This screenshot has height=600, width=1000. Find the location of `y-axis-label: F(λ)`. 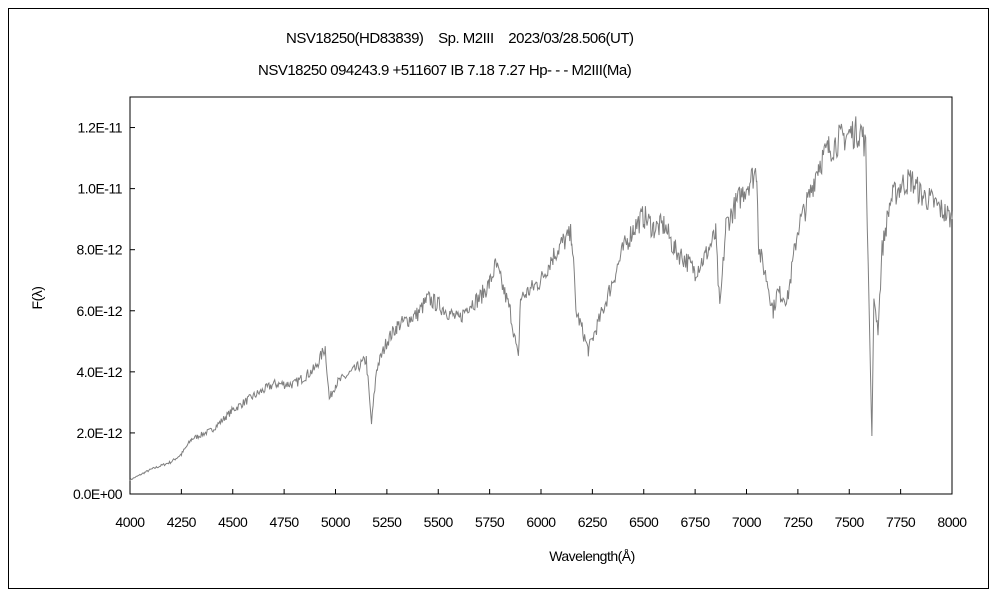

y-axis-label: F(λ) is located at coordinates (37, 298).